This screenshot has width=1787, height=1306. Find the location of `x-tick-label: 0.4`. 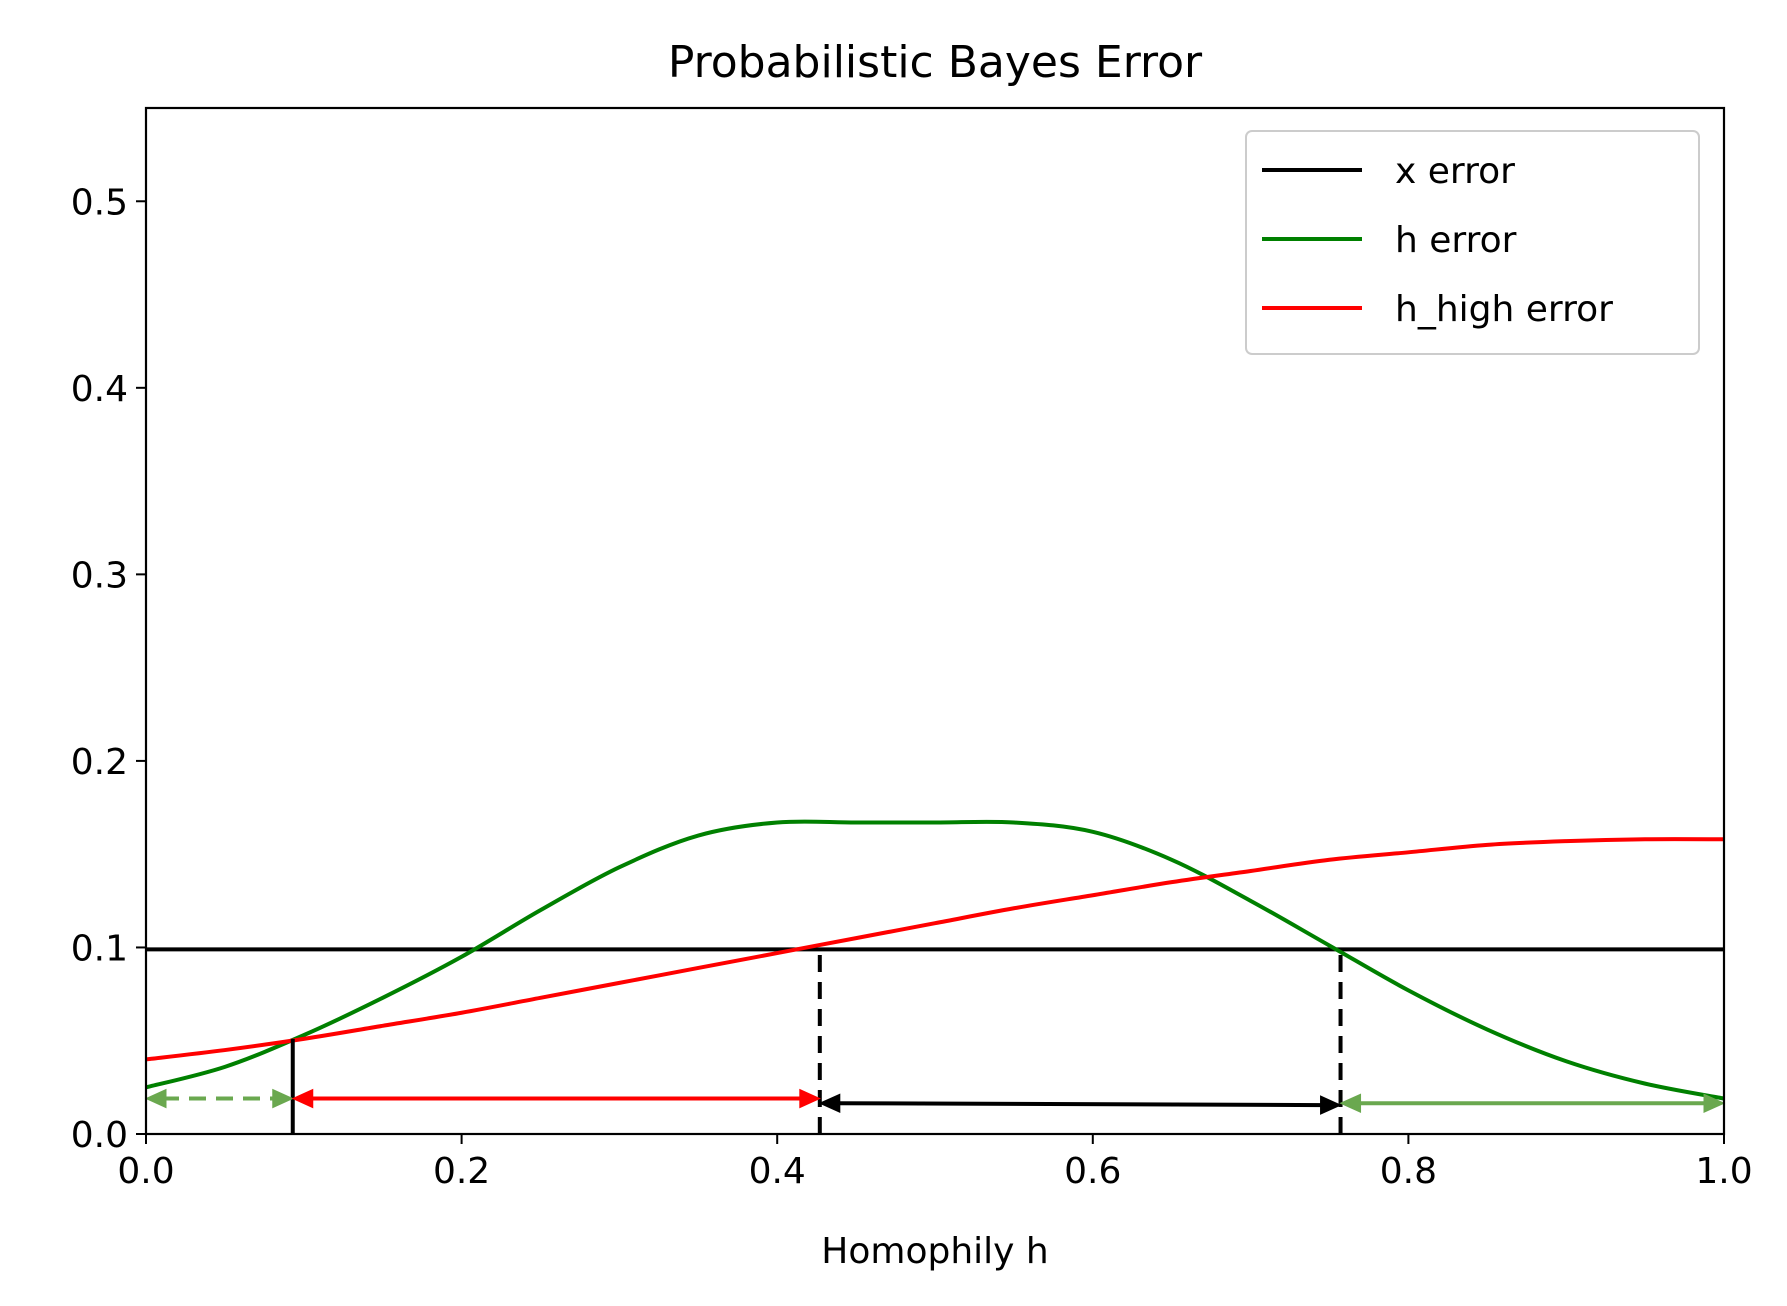

x-tick-label: 0.4 is located at coordinates (777, 1171).